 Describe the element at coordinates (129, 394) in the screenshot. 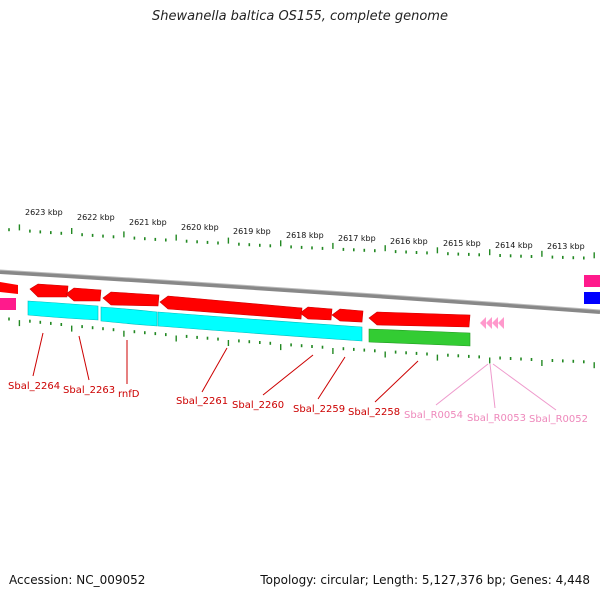

I see `gene-label: rnfD` at that location.